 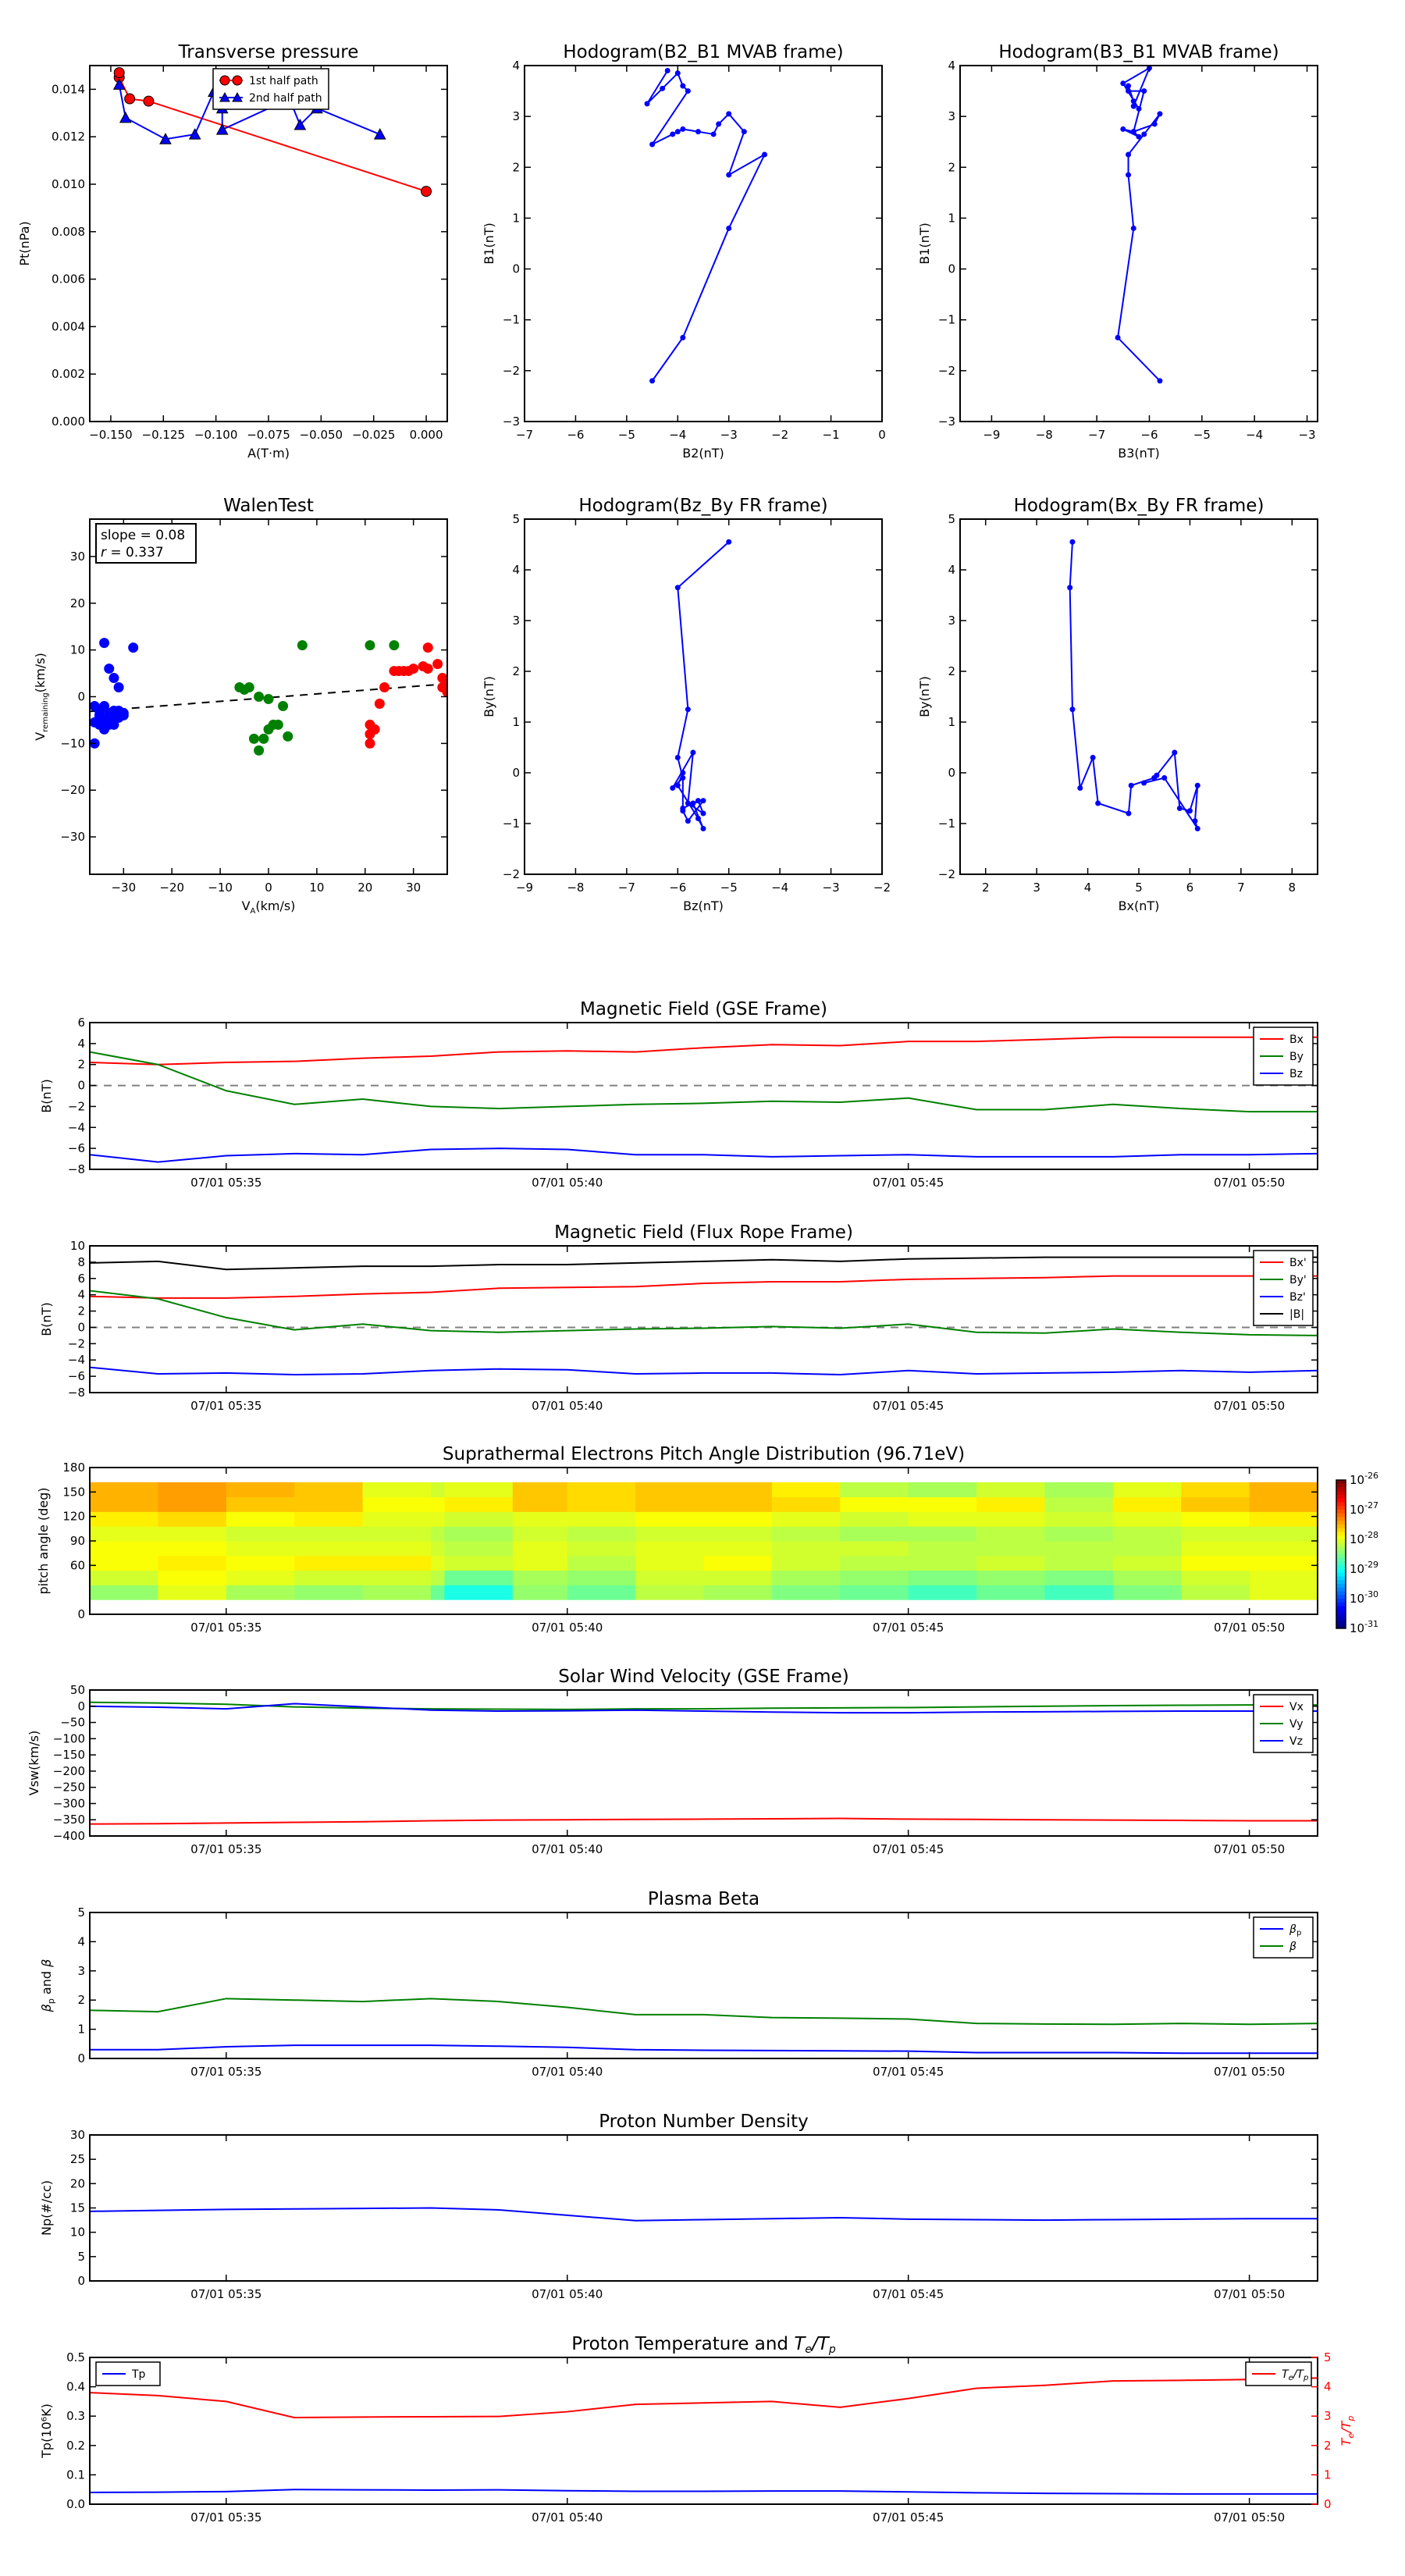 What do you see at coordinates (986, 888) in the screenshot?
I see `x-tick-label: 2` at bounding box center [986, 888].